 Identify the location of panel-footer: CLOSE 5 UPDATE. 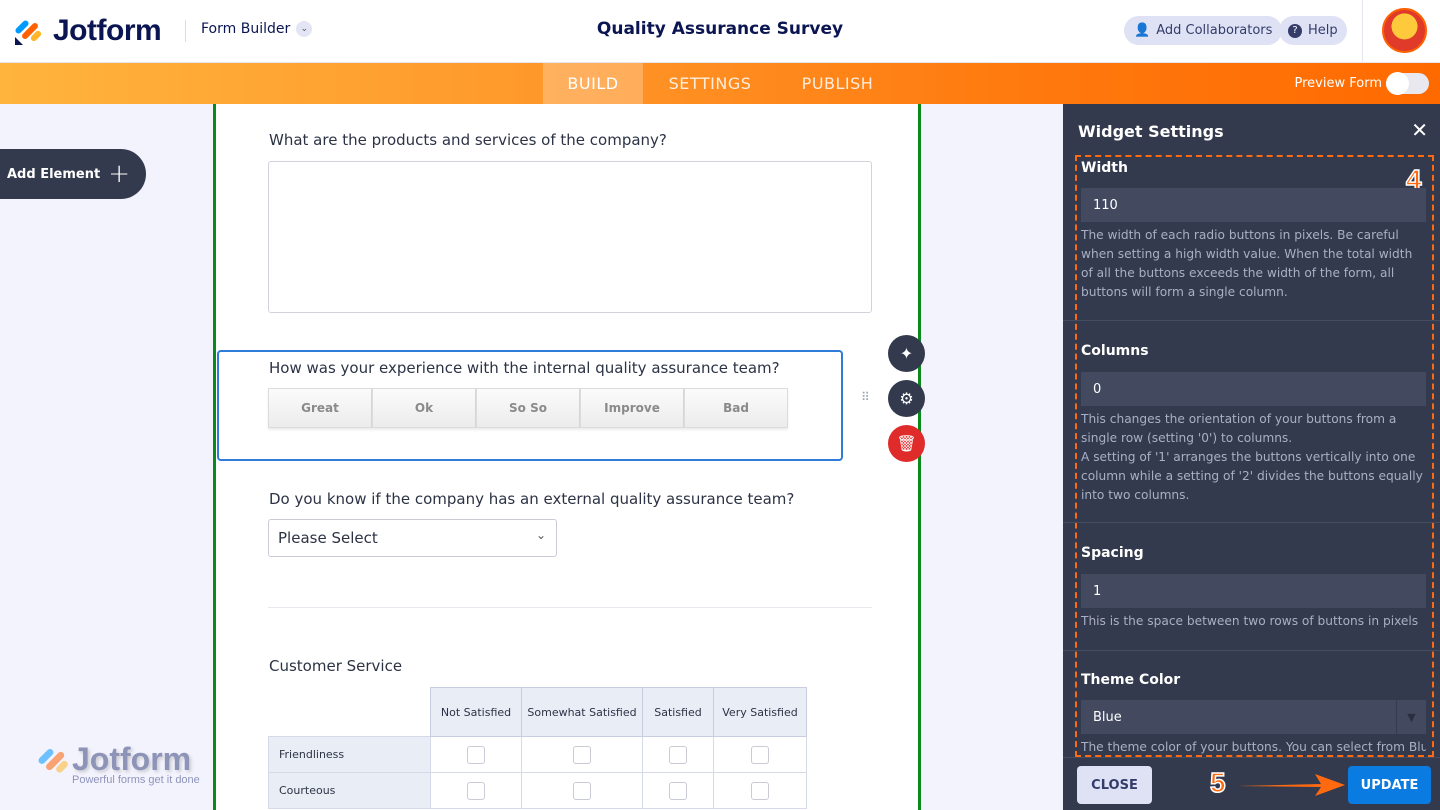
(1251, 783).